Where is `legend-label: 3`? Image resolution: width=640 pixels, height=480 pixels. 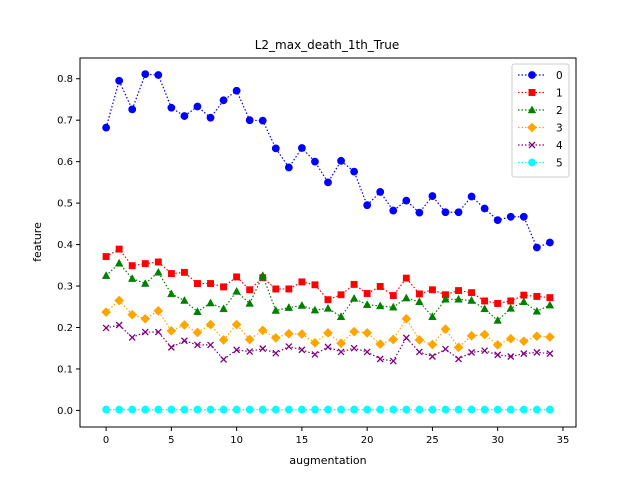
legend-label: 3 is located at coordinates (559, 129).